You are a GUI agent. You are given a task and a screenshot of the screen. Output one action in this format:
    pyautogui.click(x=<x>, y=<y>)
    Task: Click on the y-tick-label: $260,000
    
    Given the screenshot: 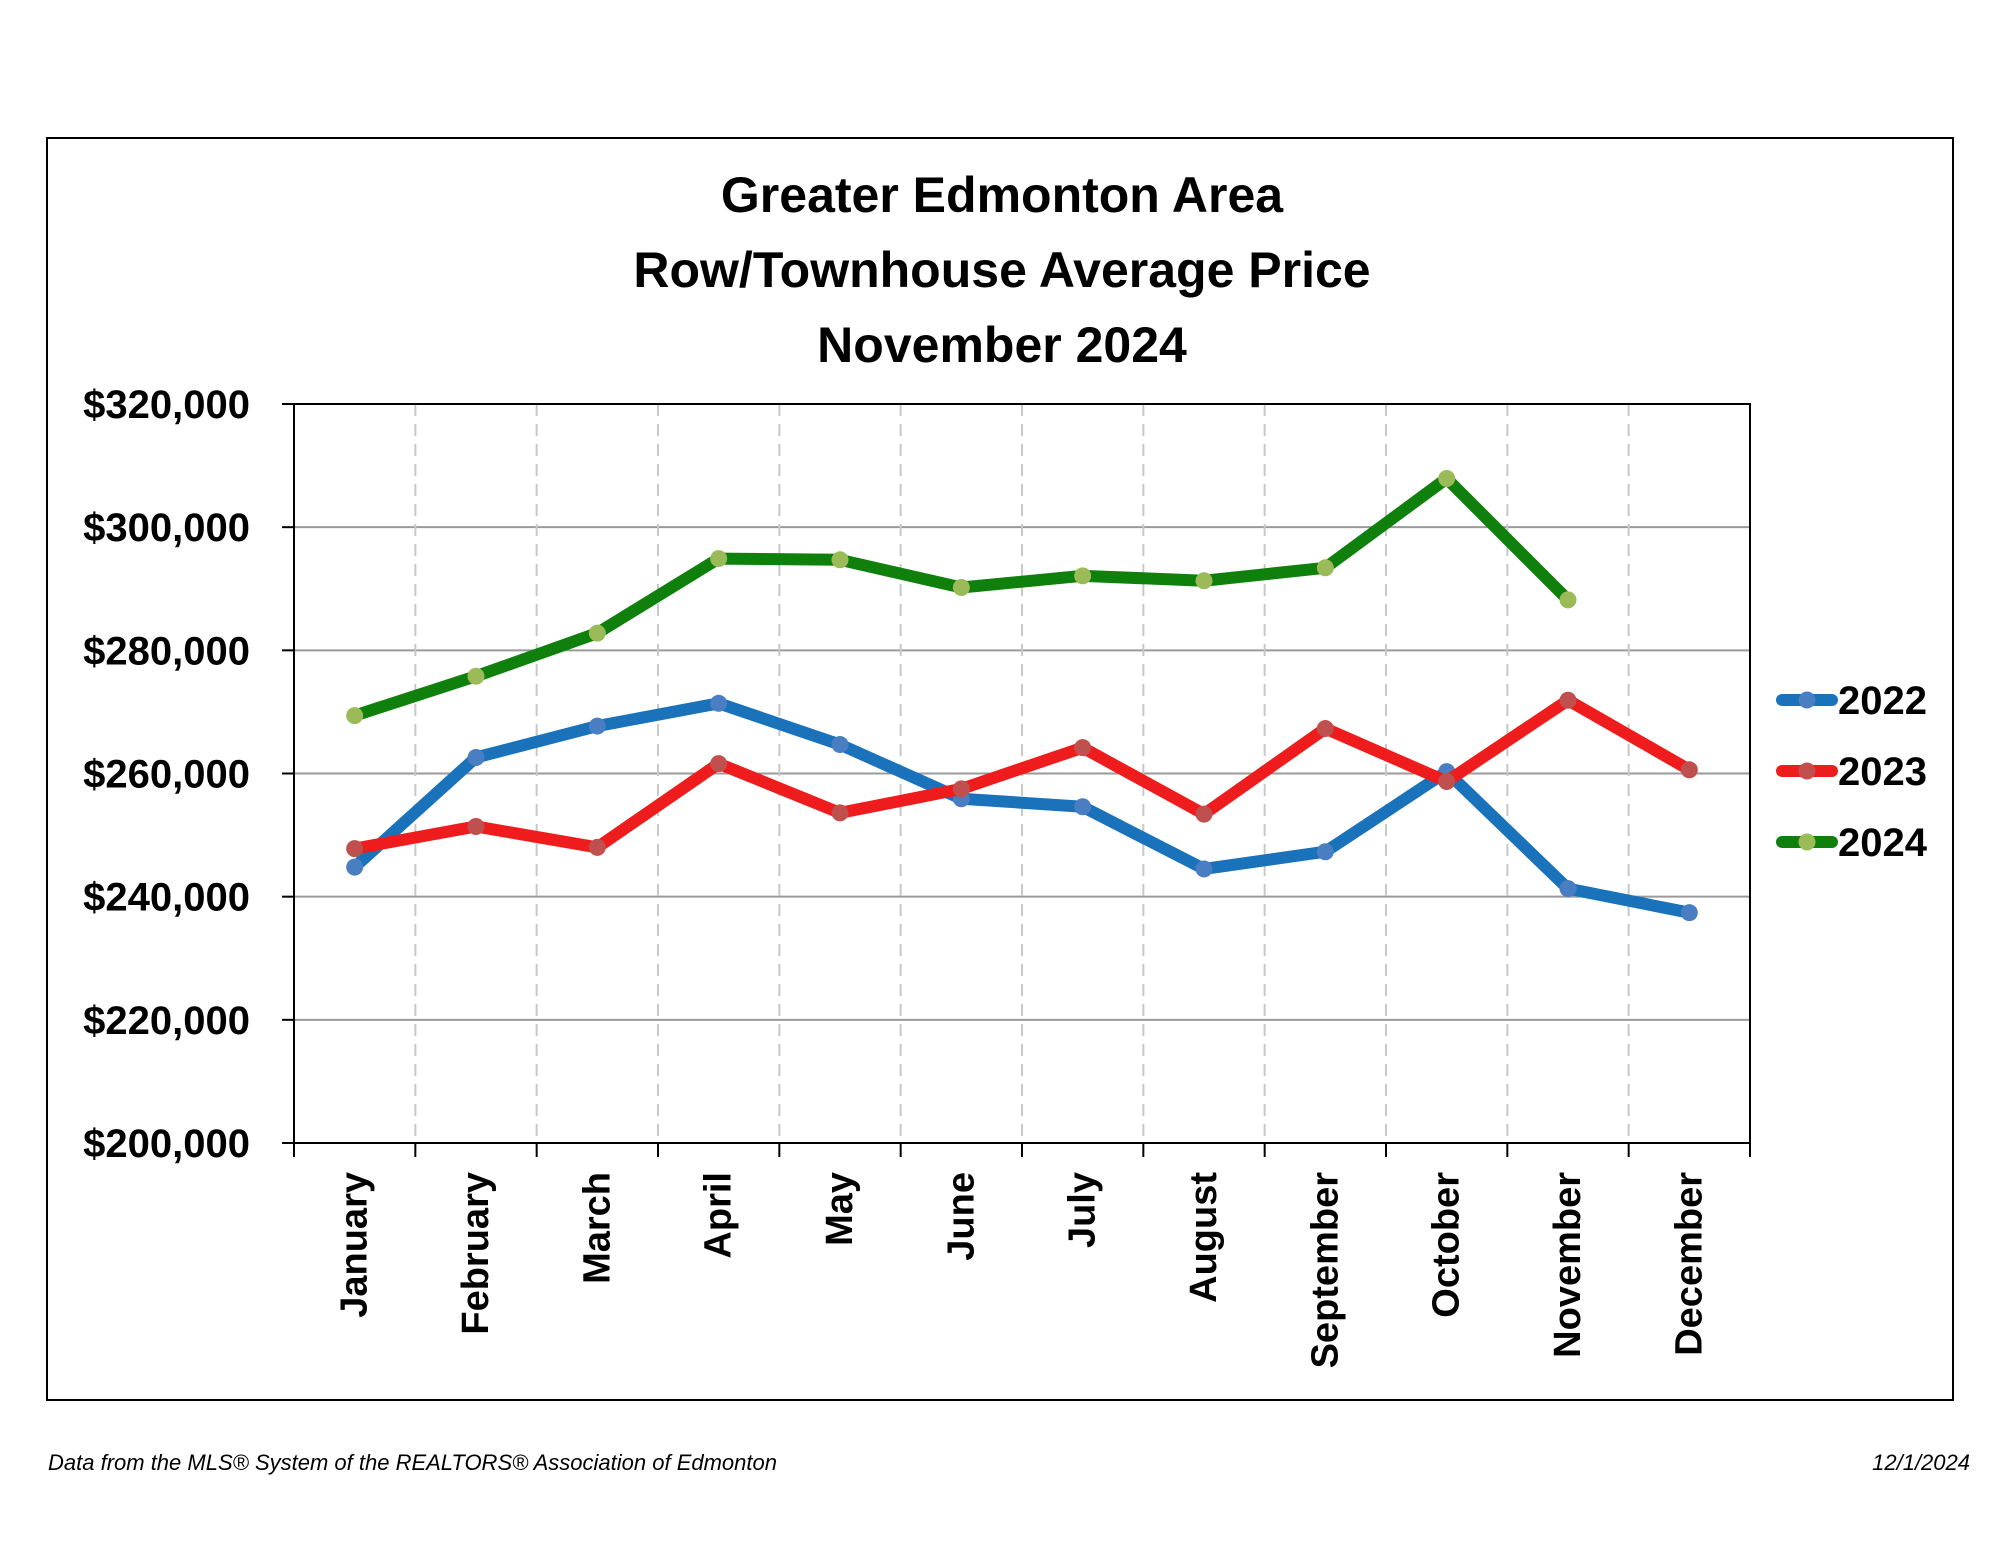 What is the action you would take?
    pyautogui.click(x=166, y=775)
    